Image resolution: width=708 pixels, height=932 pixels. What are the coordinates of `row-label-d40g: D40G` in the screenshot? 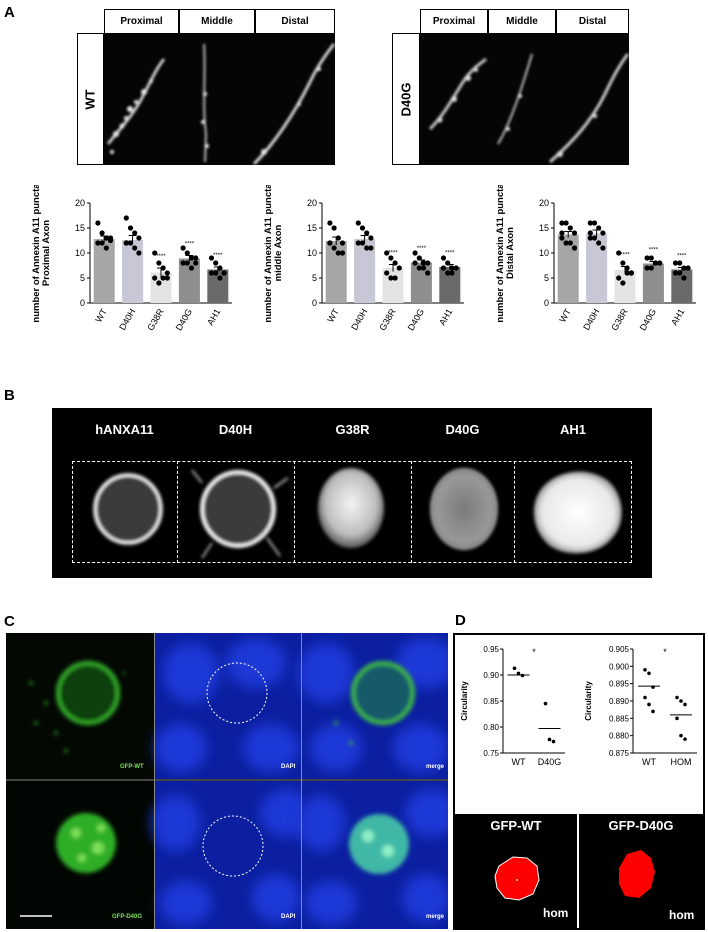 It's located at (406, 99).